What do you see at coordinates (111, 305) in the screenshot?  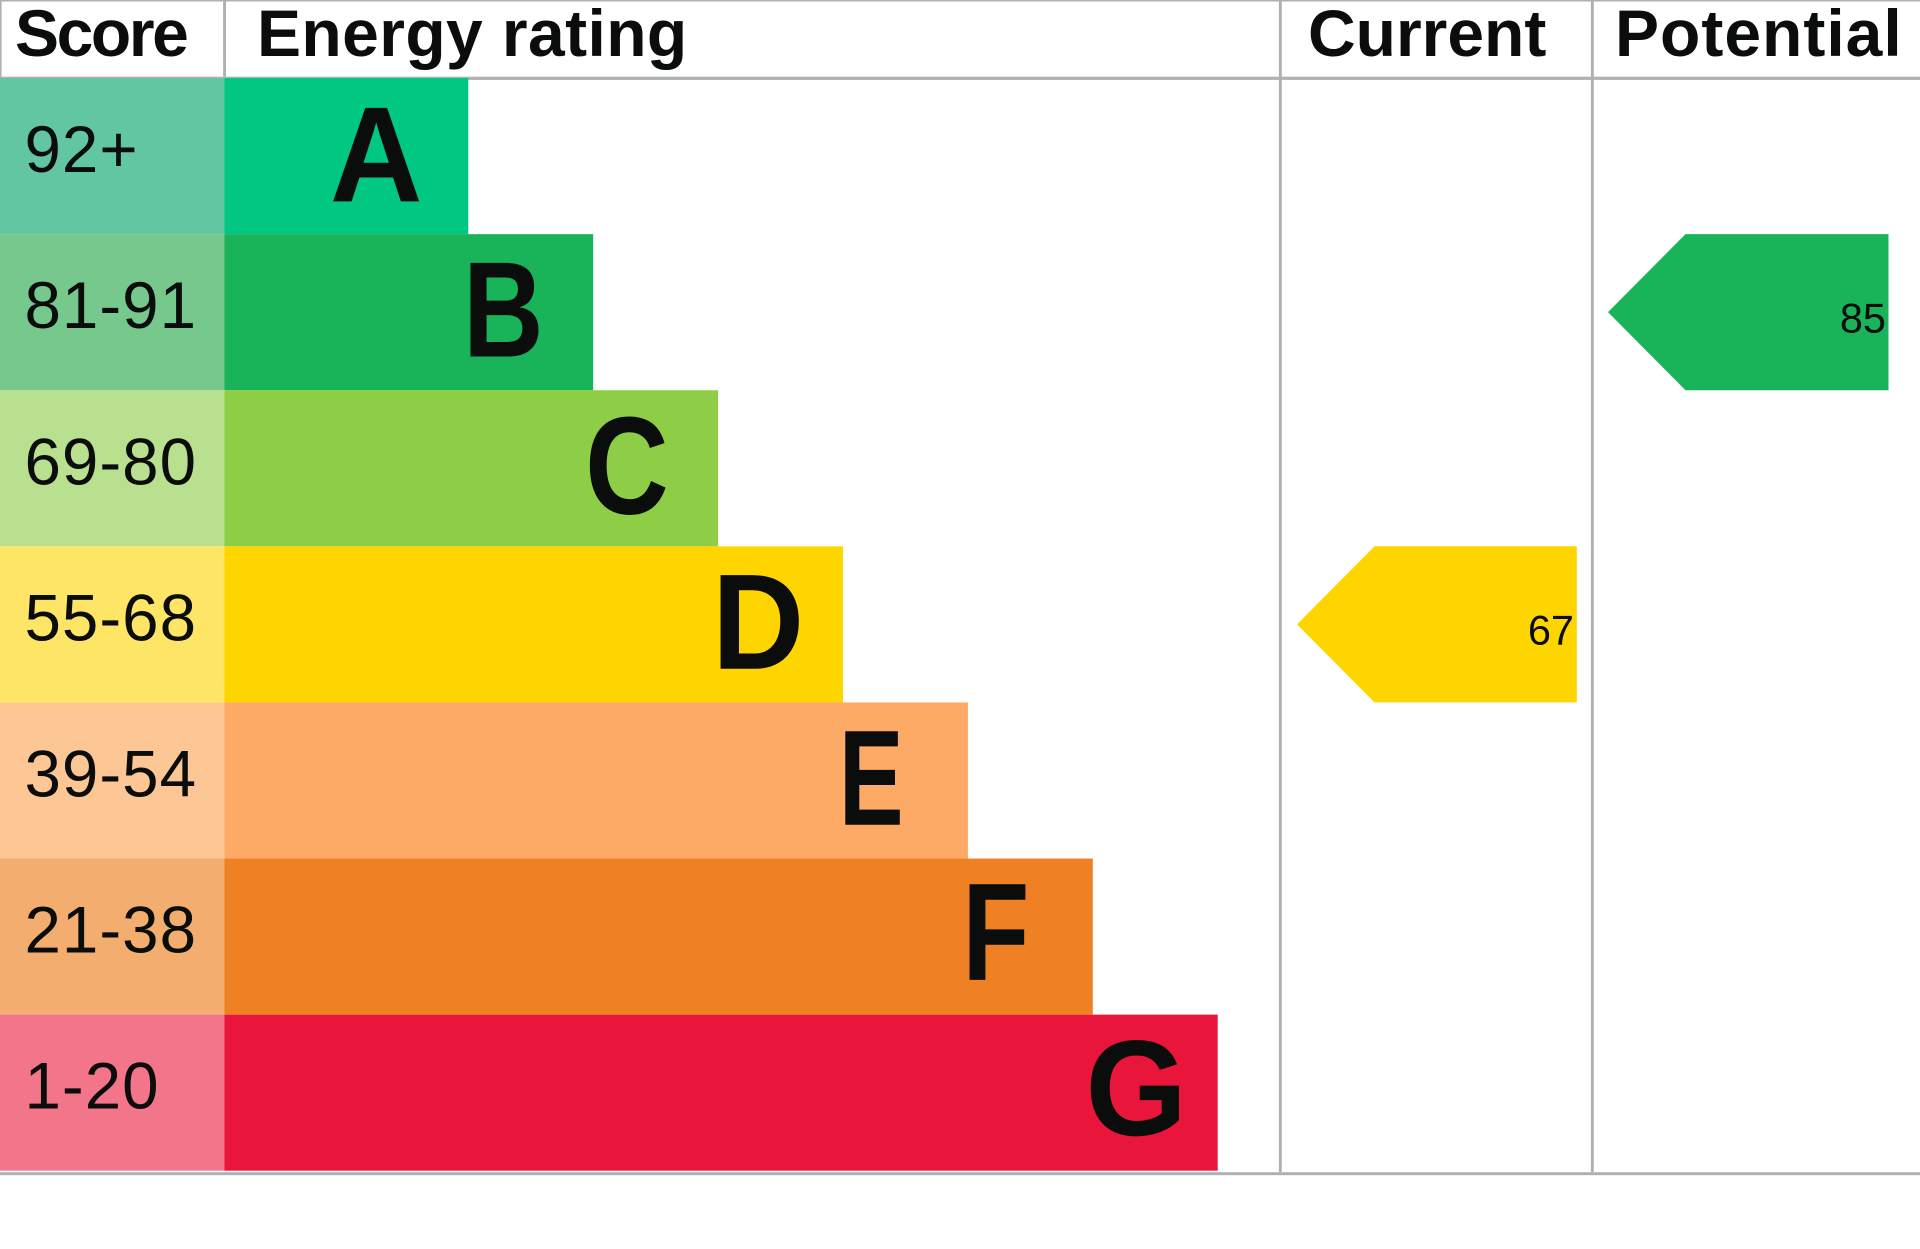 I see `svg-text: 81-91` at bounding box center [111, 305].